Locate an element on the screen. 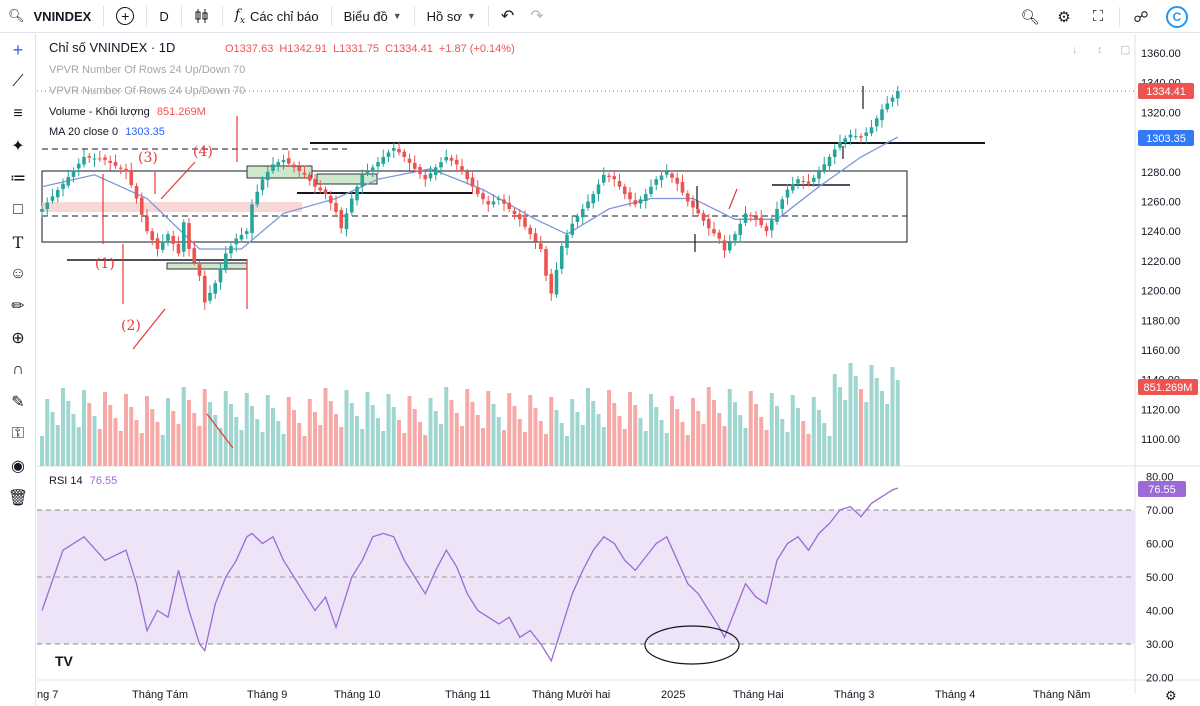  crosshair-icon: + is located at coordinates (18, 49).